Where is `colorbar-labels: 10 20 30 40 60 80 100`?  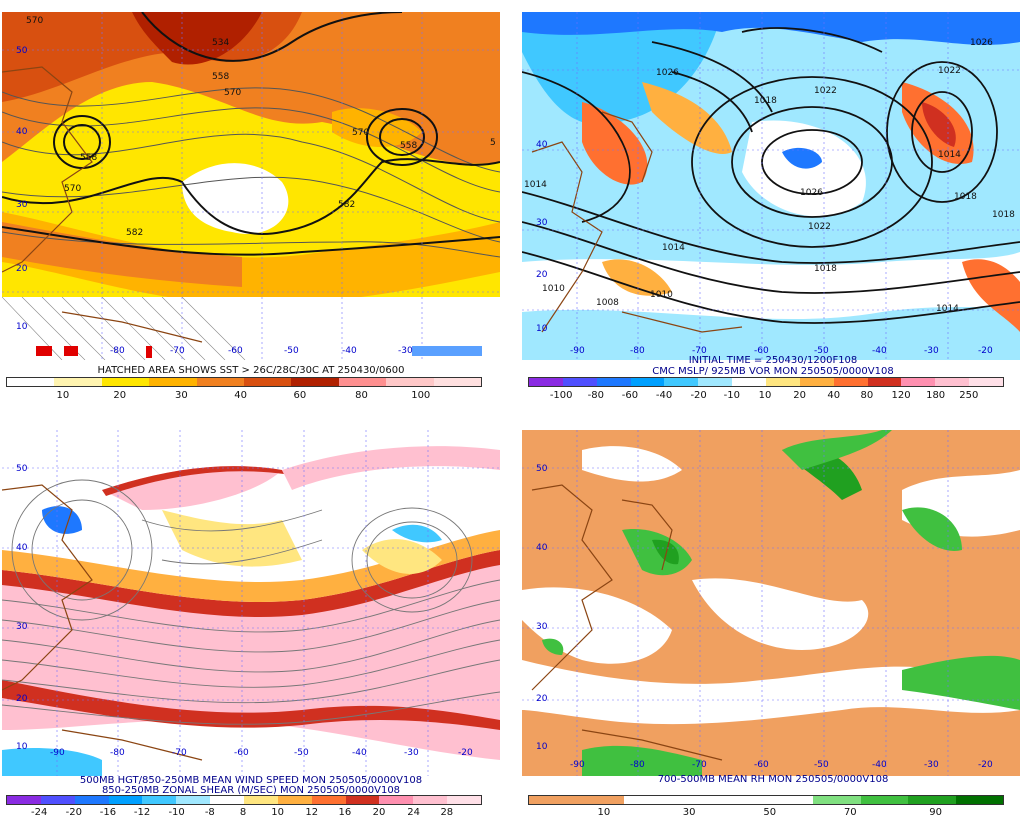 colorbar-labels: 10 20 30 40 60 80 100 is located at coordinates (243, 396).